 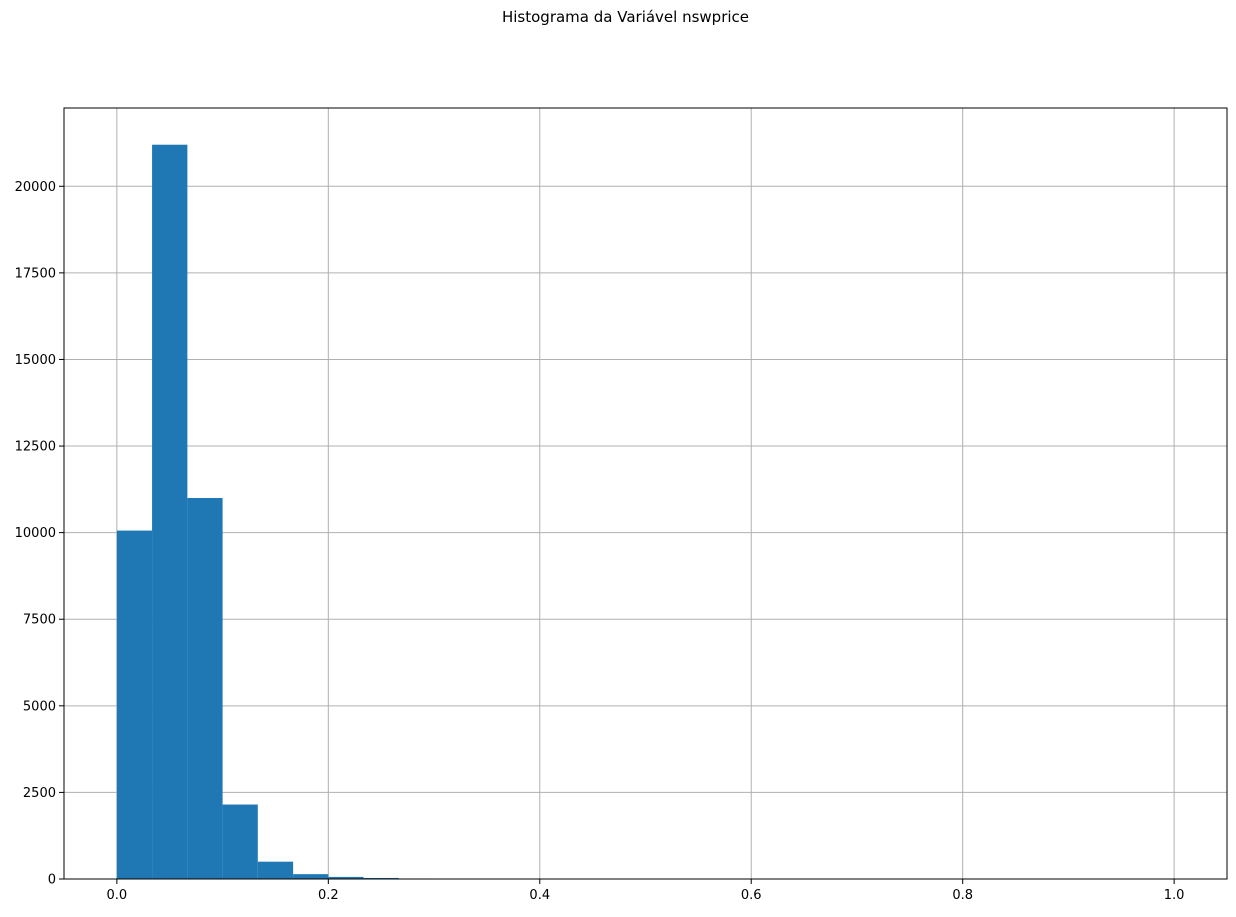 What do you see at coordinates (962, 895) in the screenshot?
I see `x-tick-label: 0.8` at bounding box center [962, 895].